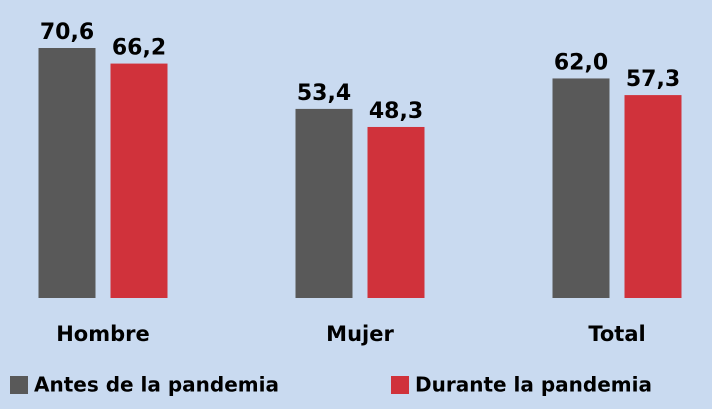 This screenshot has width=712, height=409. Describe the element at coordinates (533, 385) in the screenshot. I see `legend-label: Durante la pandemia` at that location.